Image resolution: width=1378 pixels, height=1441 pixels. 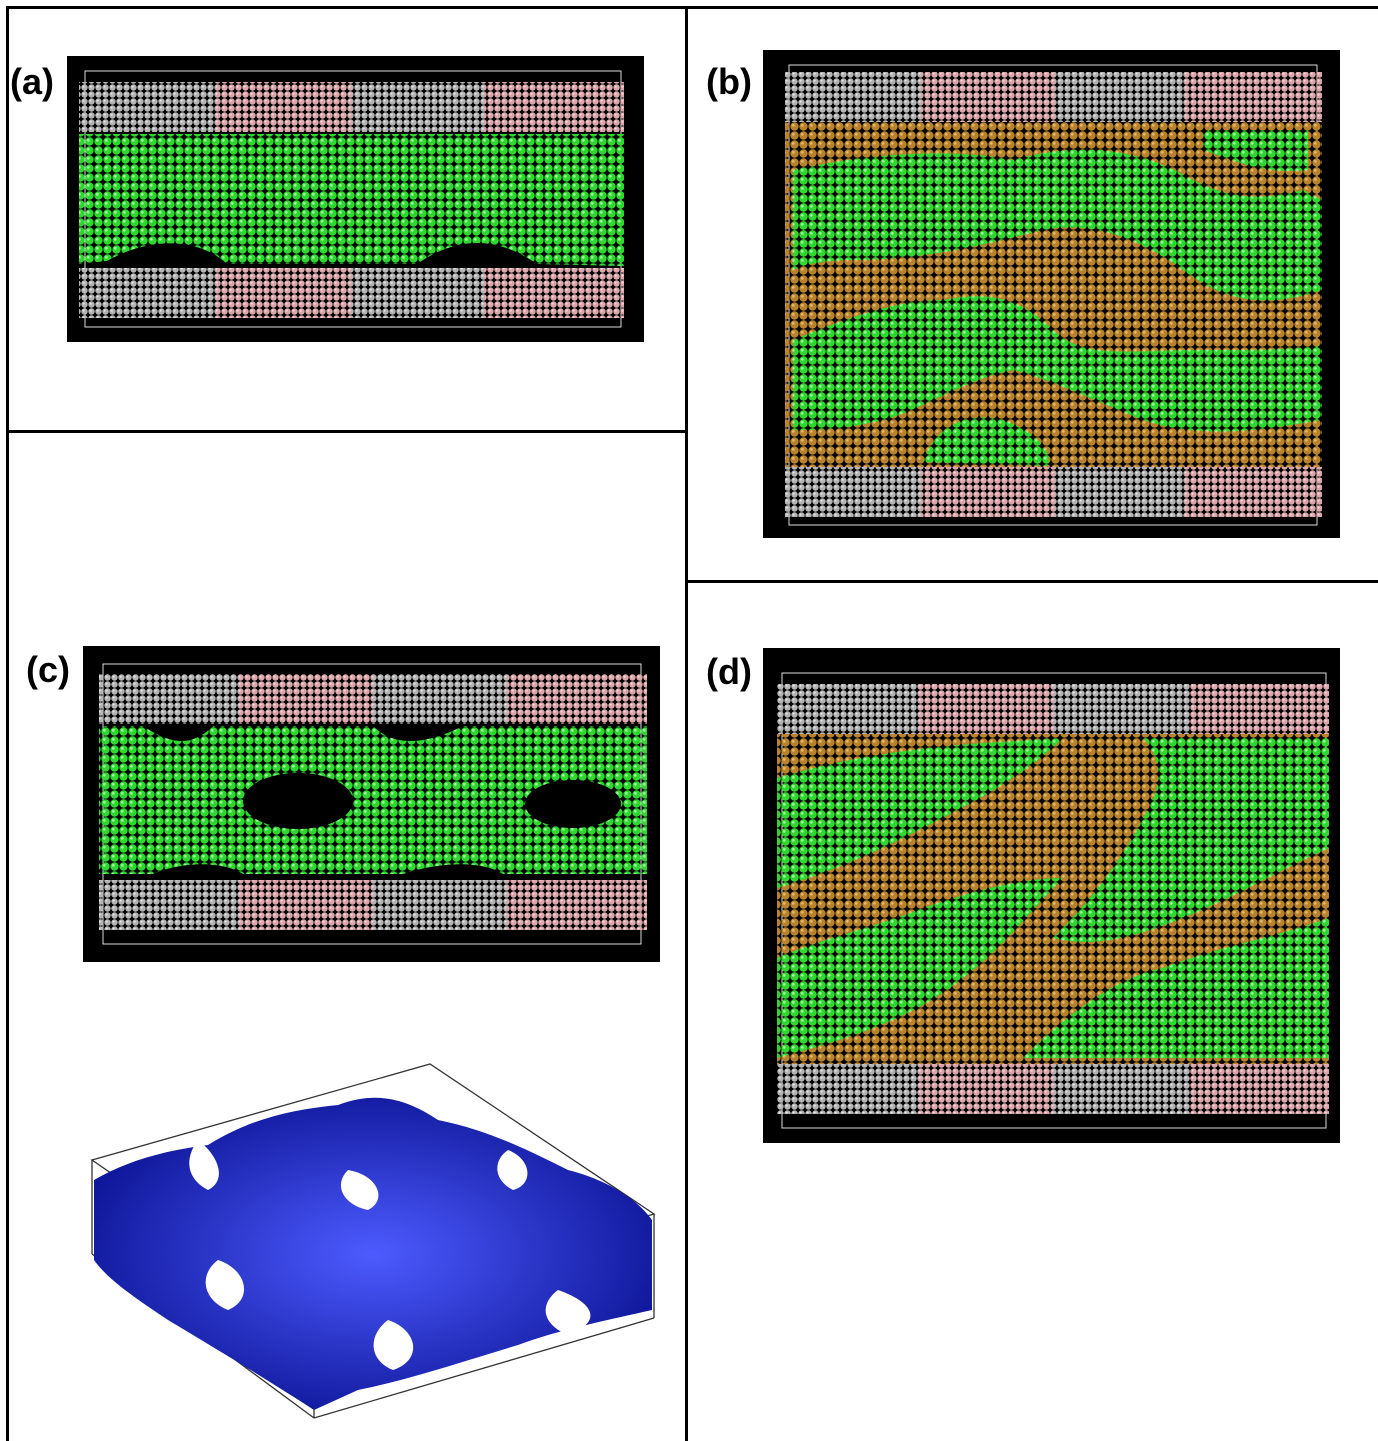 What do you see at coordinates (373, 1241) in the screenshot?
I see `panel-c-isosurface-image` at bounding box center [373, 1241].